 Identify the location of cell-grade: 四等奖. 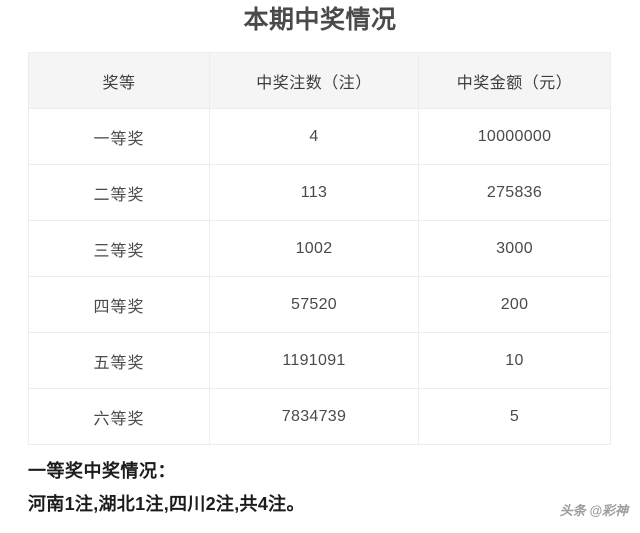
(119, 304).